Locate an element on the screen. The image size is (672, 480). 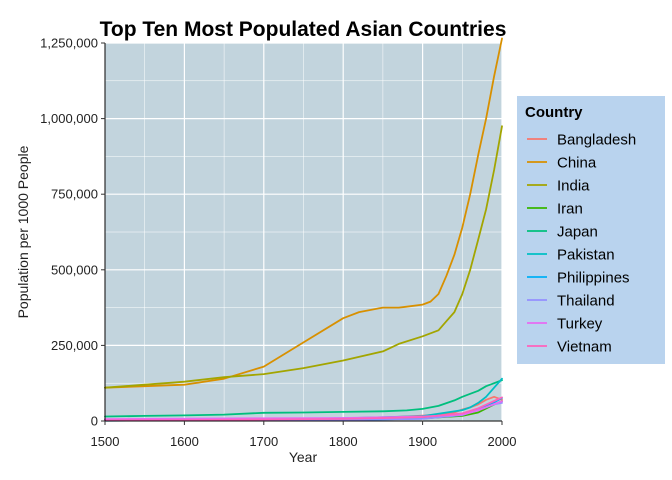
legend-label: Thailand is located at coordinates (586, 301).